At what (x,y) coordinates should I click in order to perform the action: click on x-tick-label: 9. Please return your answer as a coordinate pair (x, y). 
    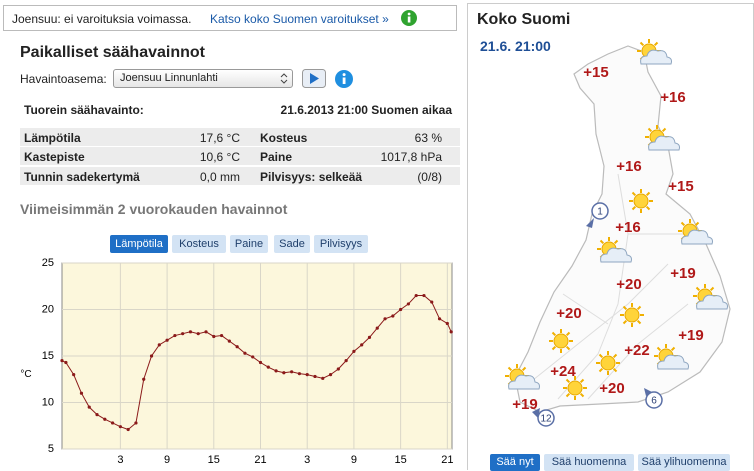
    Looking at the image, I should click on (354, 460).